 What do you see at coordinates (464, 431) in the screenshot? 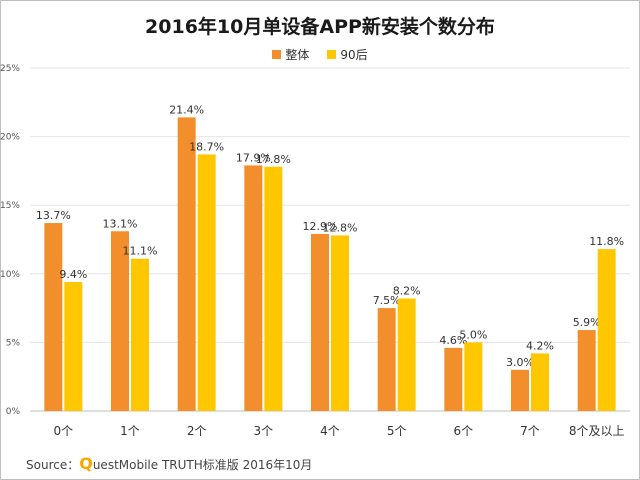
I see `x-tick-label-6: 6个` at bounding box center [464, 431].